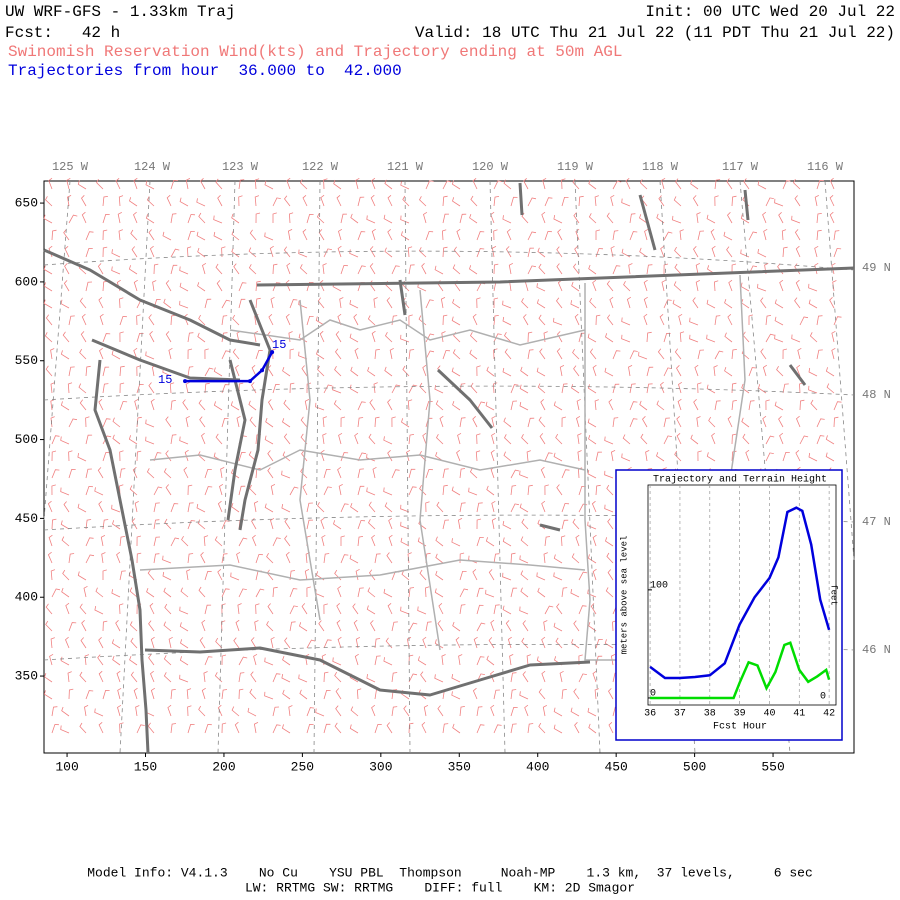 The width and height of the screenshot is (900, 900). What do you see at coordinates (680, 714) in the screenshot?
I see `inset-x-tick-label: 37` at bounding box center [680, 714].